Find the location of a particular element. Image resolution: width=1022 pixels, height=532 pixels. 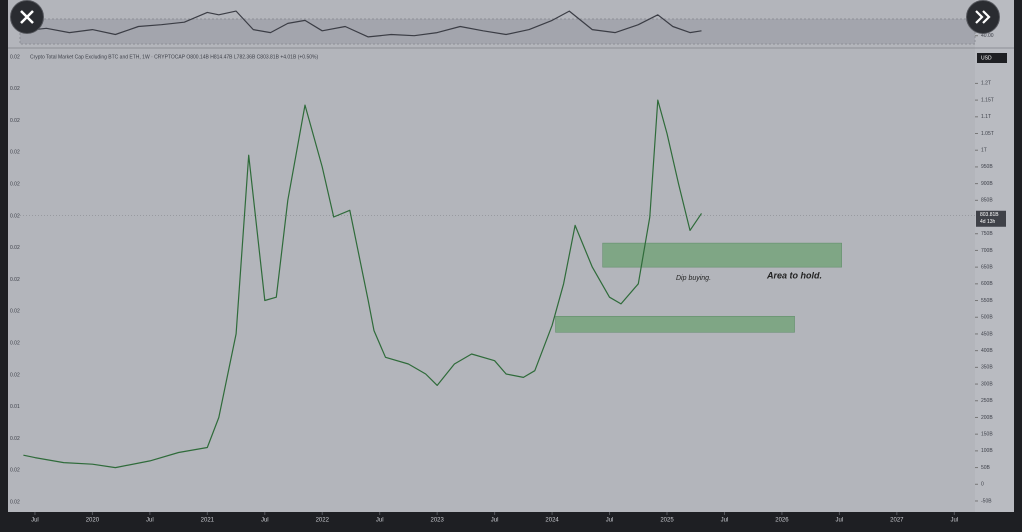

close-icon is located at coordinates (27, 17).